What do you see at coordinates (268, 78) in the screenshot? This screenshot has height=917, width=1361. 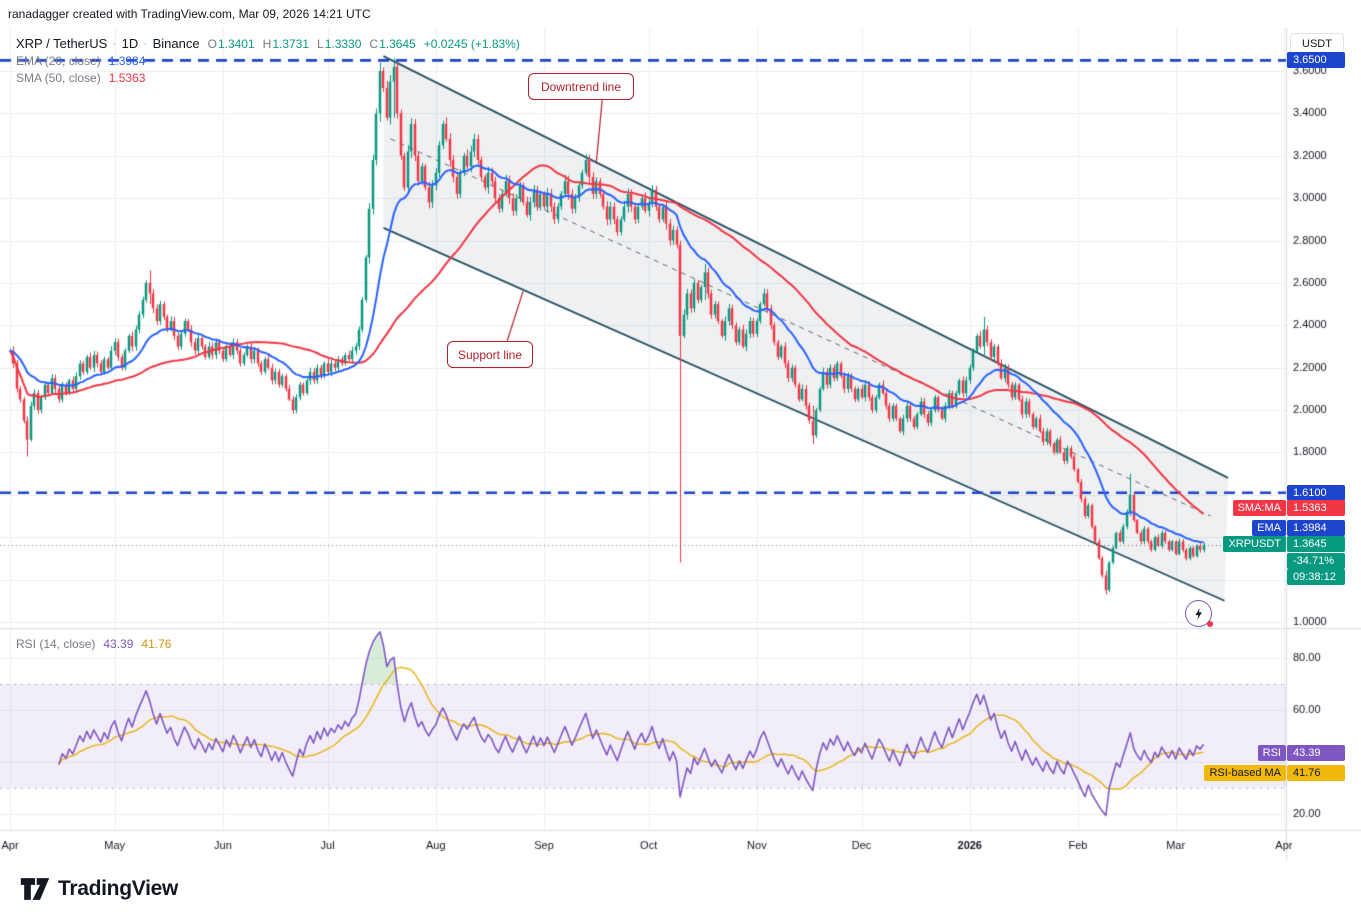 I see `sma-legend-row: SMA (50, close) 1.5363` at bounding box center [268, 78].